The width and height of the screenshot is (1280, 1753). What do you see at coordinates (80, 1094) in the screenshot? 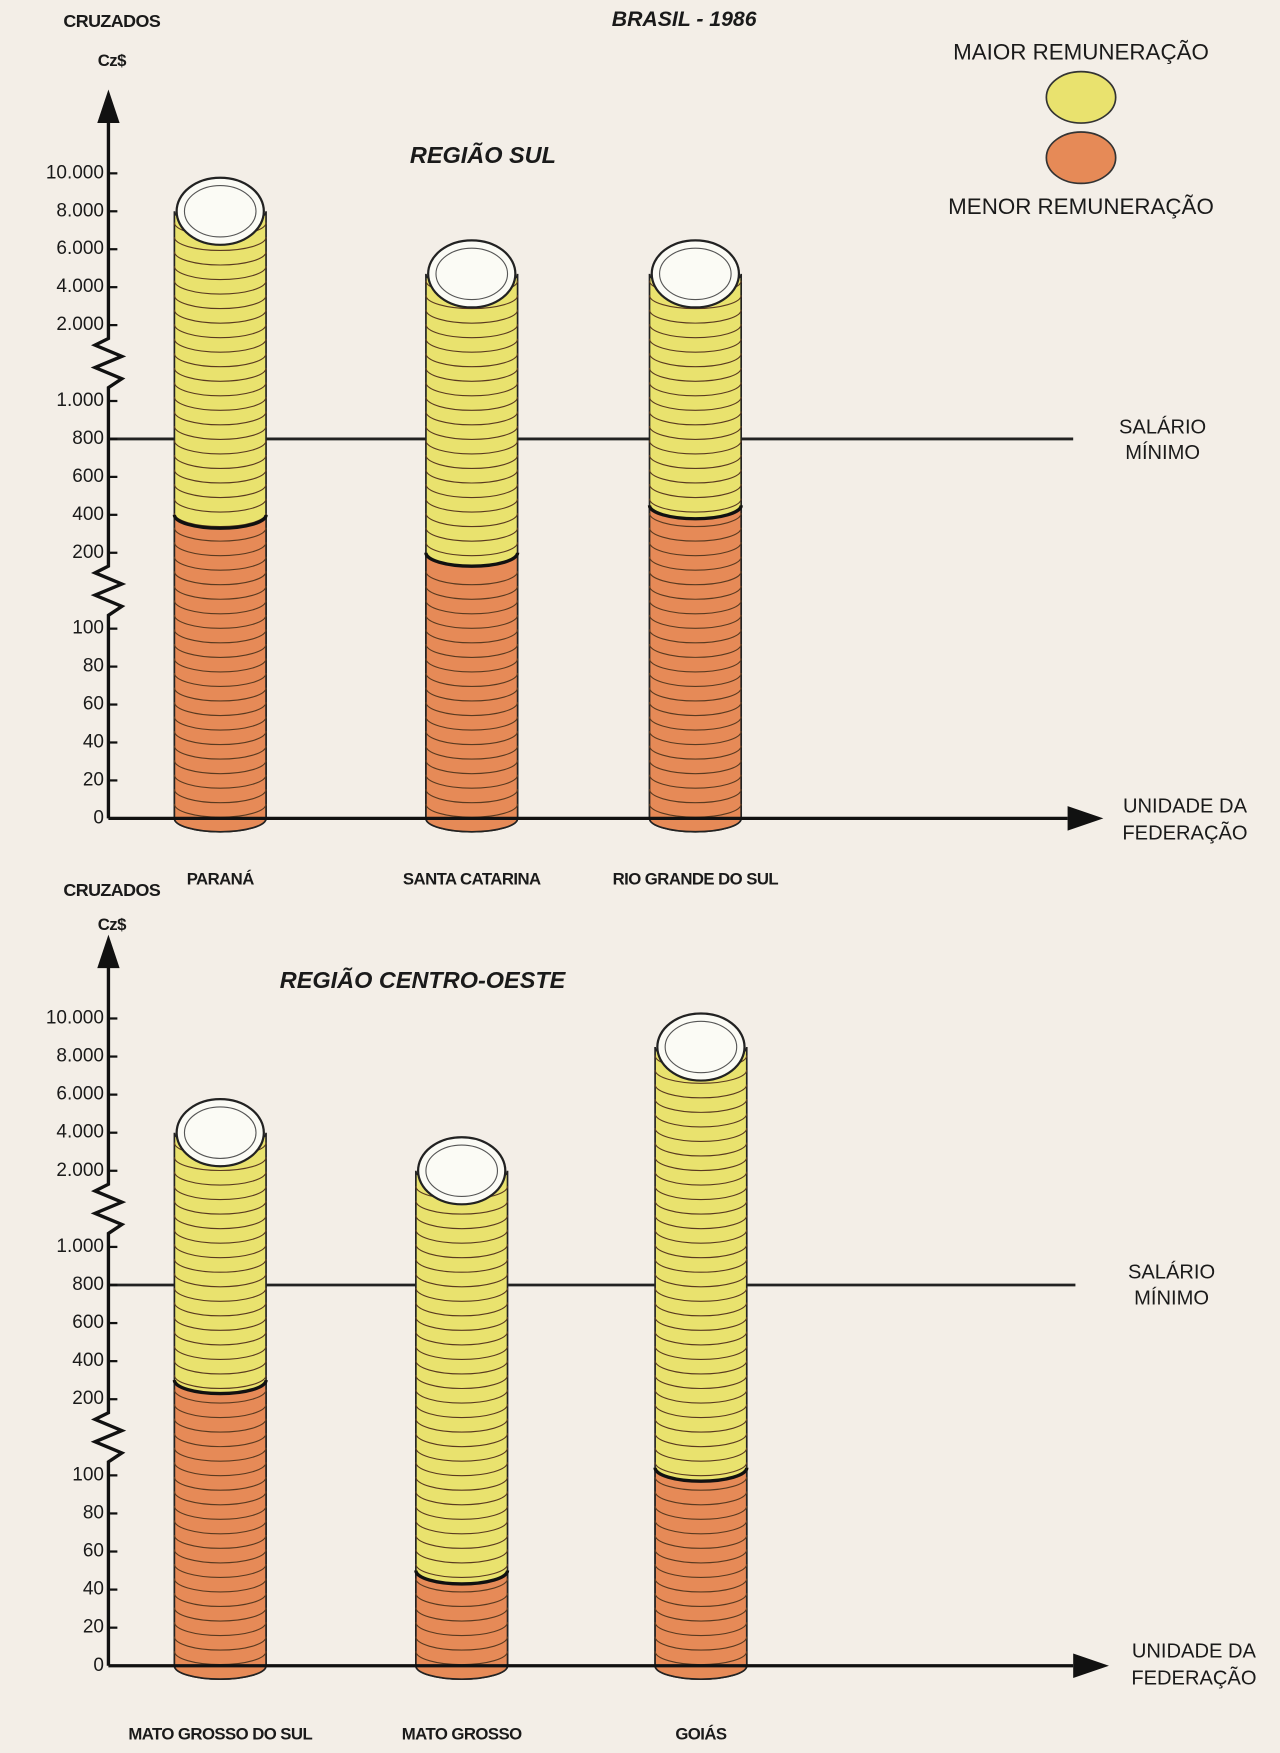
I see `y-tick-label: 6.000` at bounding box center [80, 1094].